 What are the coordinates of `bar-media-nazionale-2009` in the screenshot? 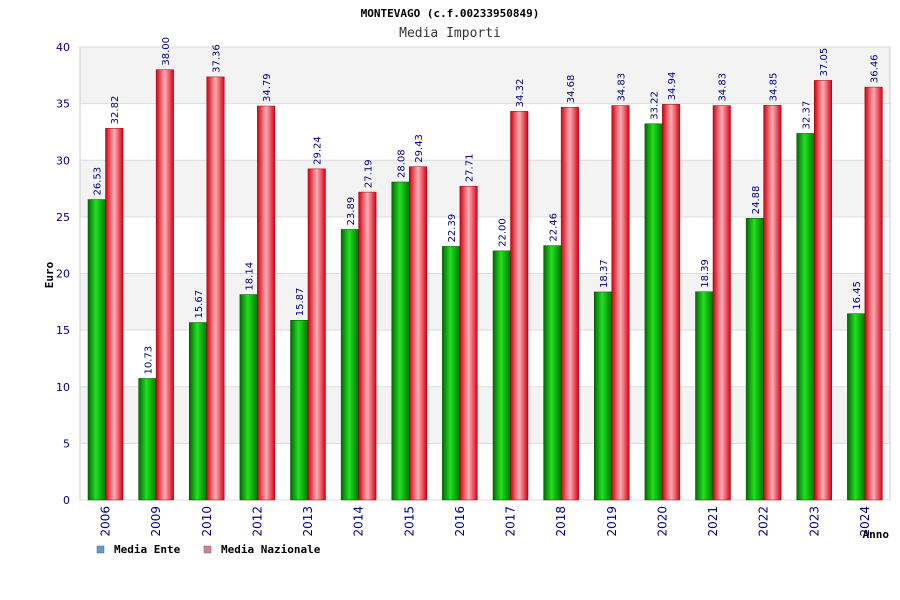 It's located at (164, 285).